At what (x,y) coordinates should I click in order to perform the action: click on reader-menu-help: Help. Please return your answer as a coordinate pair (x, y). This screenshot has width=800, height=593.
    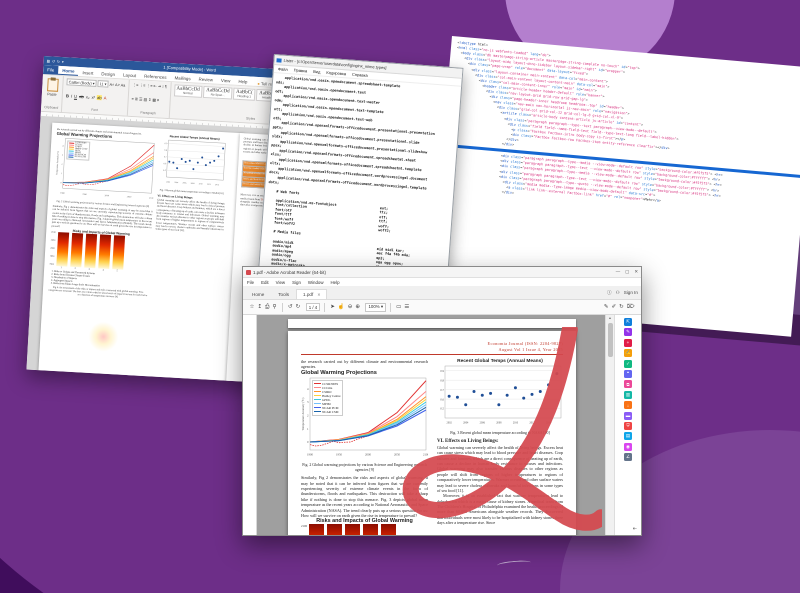
    Looking at the image, I should click on (335, 282).